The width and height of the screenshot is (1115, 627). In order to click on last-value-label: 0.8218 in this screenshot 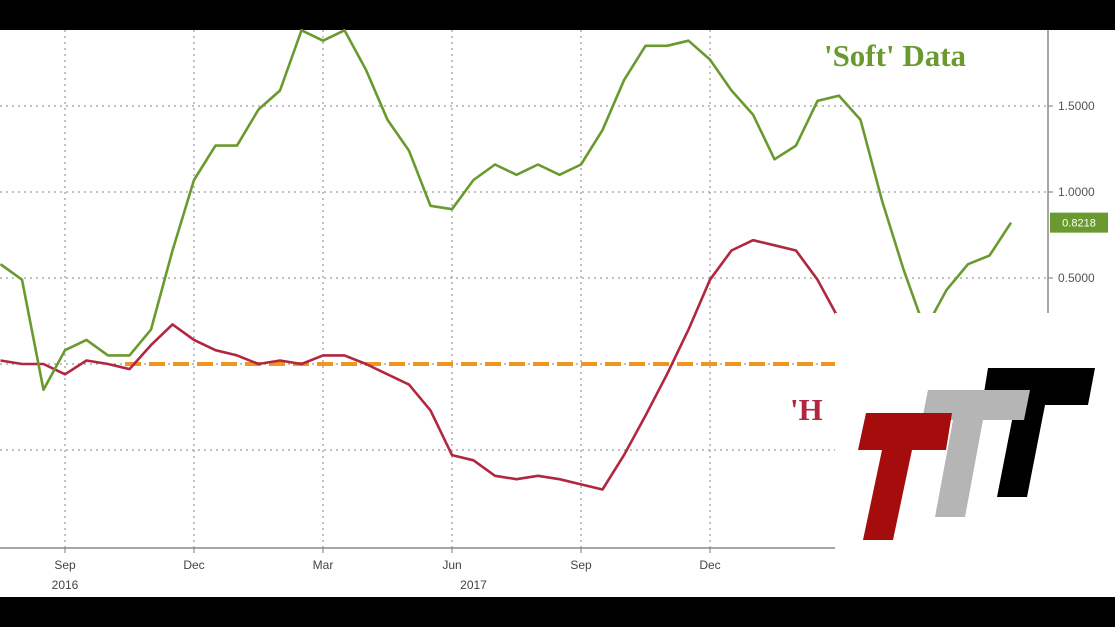, I will do `click(1079, 224)`.